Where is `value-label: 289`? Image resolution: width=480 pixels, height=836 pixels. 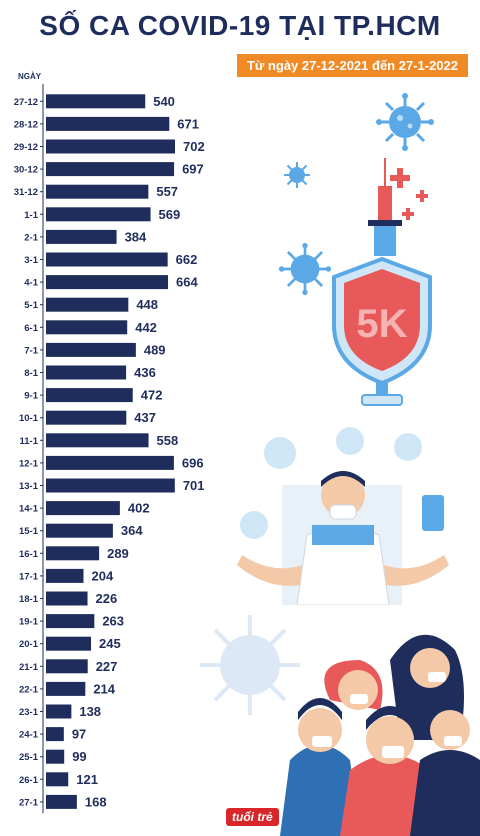 value-label: 289 is located at coordinates (118, 553).